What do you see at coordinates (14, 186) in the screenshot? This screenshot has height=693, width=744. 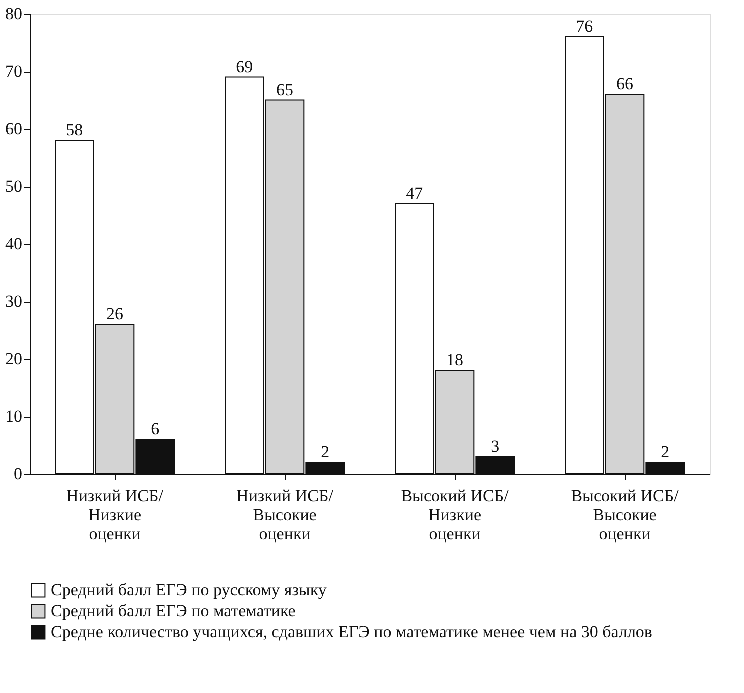 I see `y-tick-label: 50` at bounding box center [14, 186].